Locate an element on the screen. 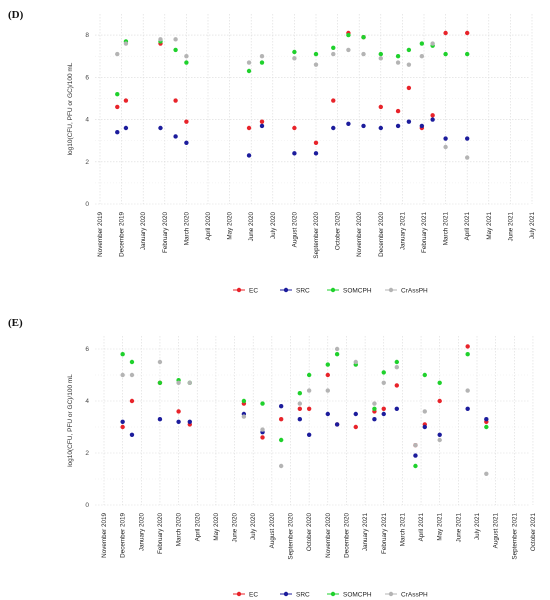 The height and width of the screenshot is (600, 550). x-tick-label: March 2020 is located at coordinates (186, 229).